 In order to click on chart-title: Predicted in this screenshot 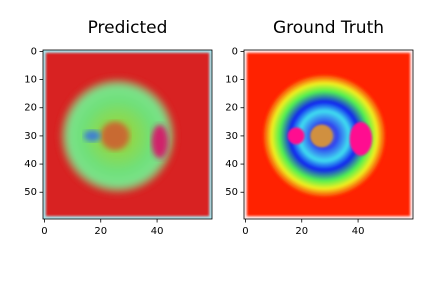, I will do `click(128, 28)`.